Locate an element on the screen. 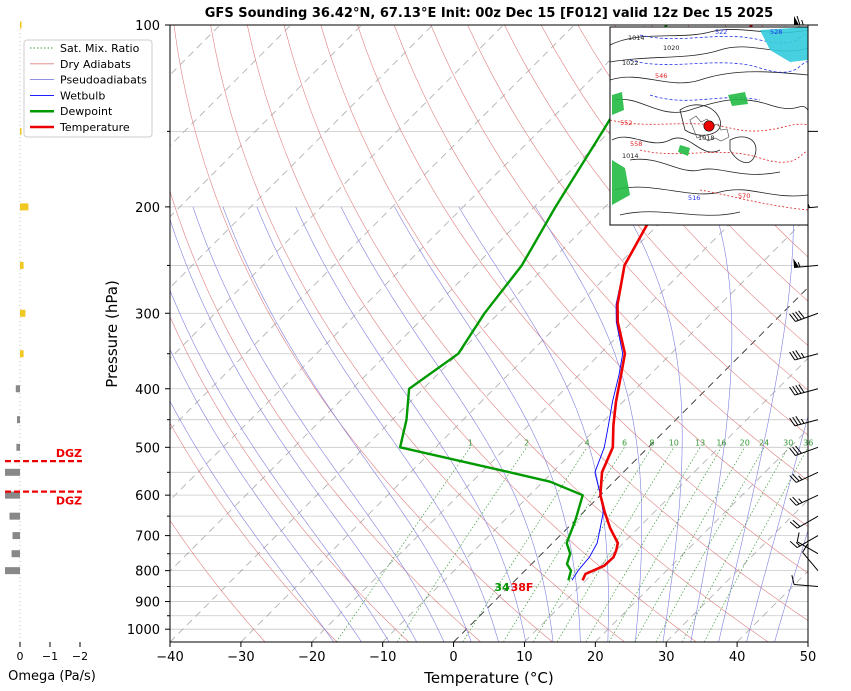 The width and height of the screenshot is (851, 691). mixing-ratio-label: 16 is located at coordinates (721, 442).